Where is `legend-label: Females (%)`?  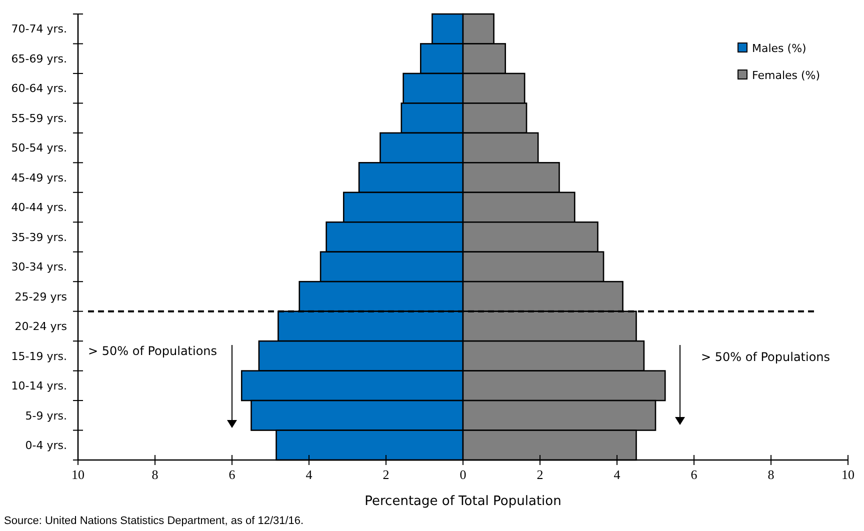 legend-label: Females (%) is located at coordinates (786, 75).